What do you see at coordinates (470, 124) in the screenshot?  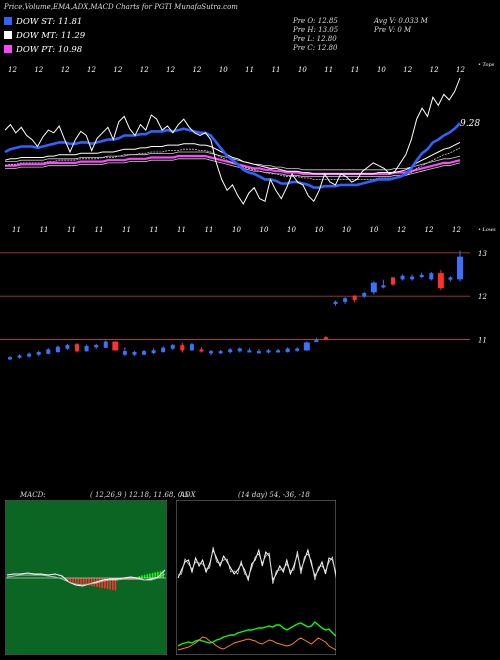 I see `last-price-label: 9.28` at bounding box center [470, 124].